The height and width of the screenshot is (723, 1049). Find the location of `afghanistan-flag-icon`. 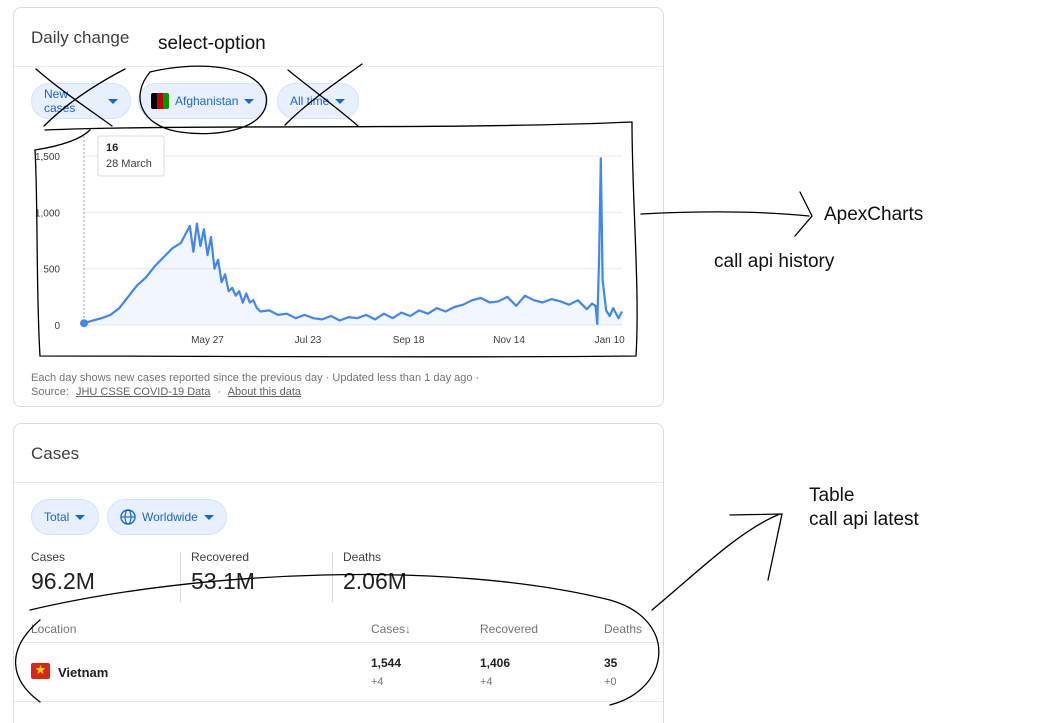

afghanistan-flag-icon is located at coordinates (160, 101).